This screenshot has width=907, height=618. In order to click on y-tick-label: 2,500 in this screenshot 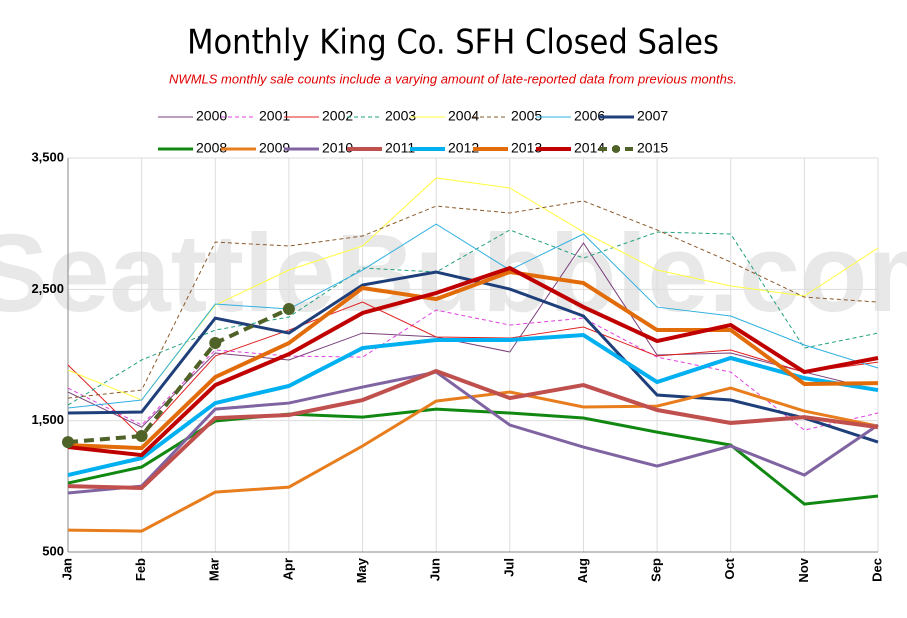, I will do `click(47, 288)`.